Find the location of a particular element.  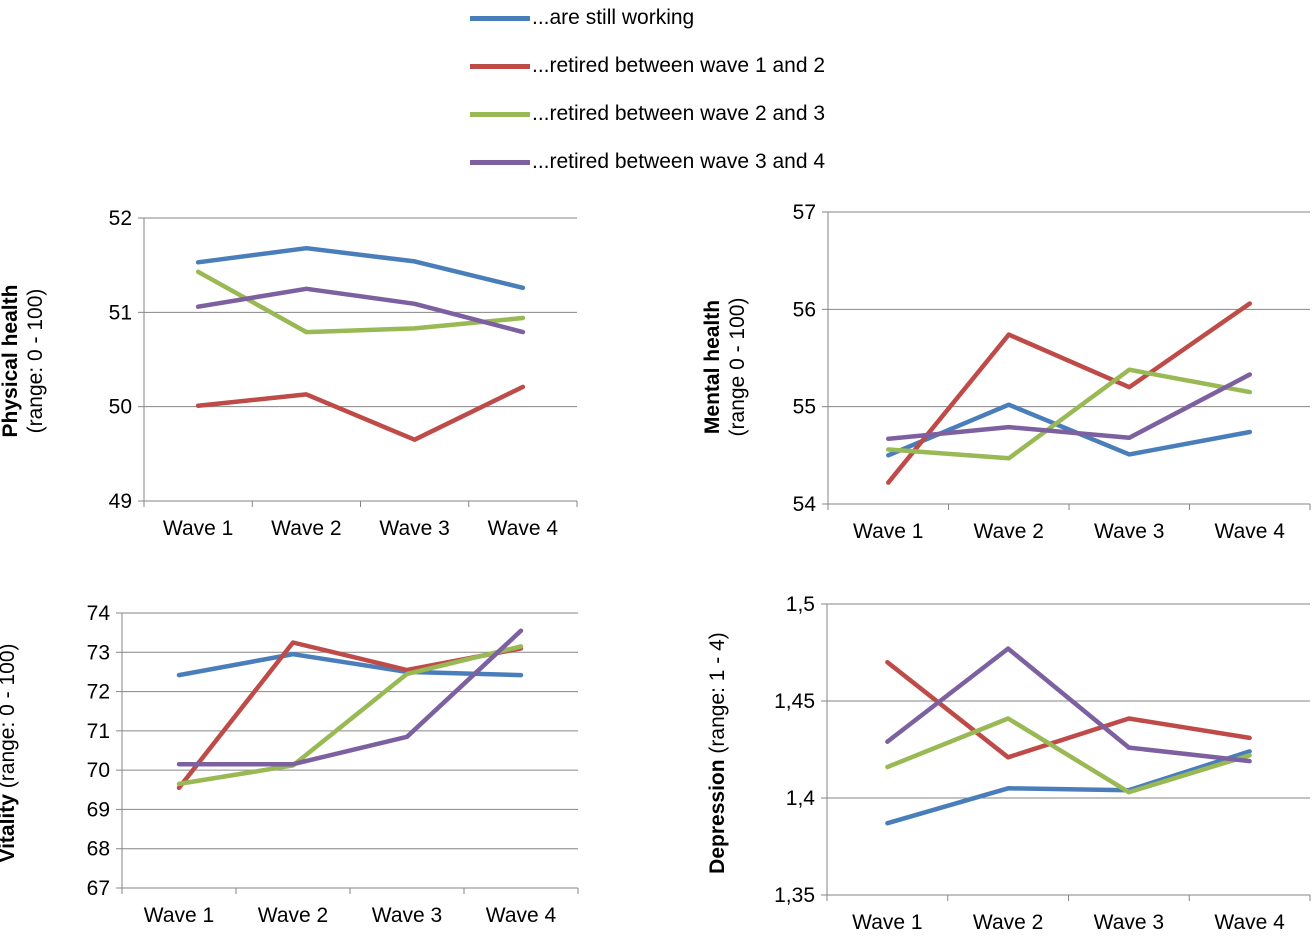

y-tick-label: 1,35 is located at coordinates (794, 895).